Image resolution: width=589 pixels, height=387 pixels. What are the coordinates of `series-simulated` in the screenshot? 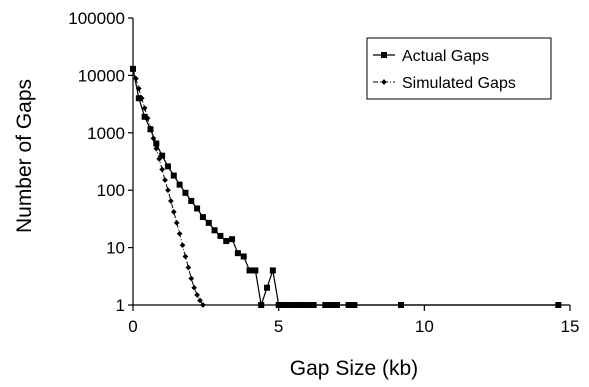 It's located at (168, 187).